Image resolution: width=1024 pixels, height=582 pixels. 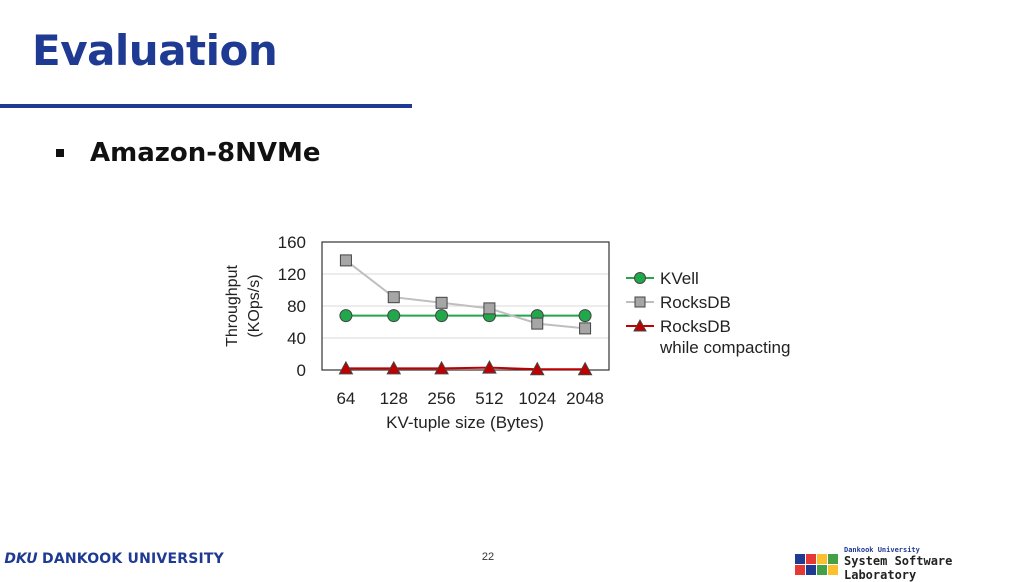 What do you see at coordinates (254, 305) in the screenshot?
I see `y-axis-label-line2: (KOps/s)` at bounding box center [254, 305].